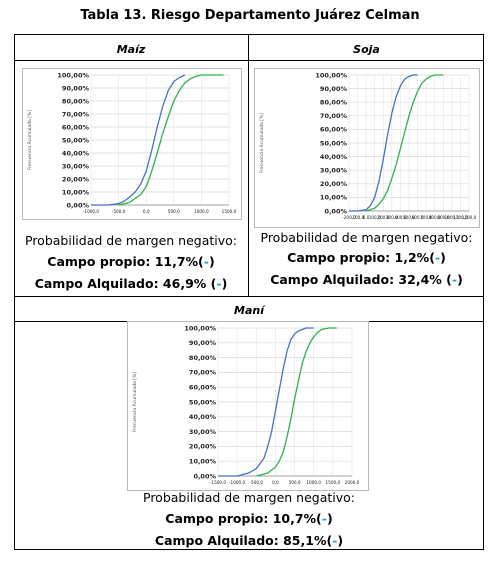 This screenshot has width=500, height=562. What do you see at coordinates (224, 283) in the screenshot?
I see `maiz-alquilado-close: )` at bounding box center [224, 283].